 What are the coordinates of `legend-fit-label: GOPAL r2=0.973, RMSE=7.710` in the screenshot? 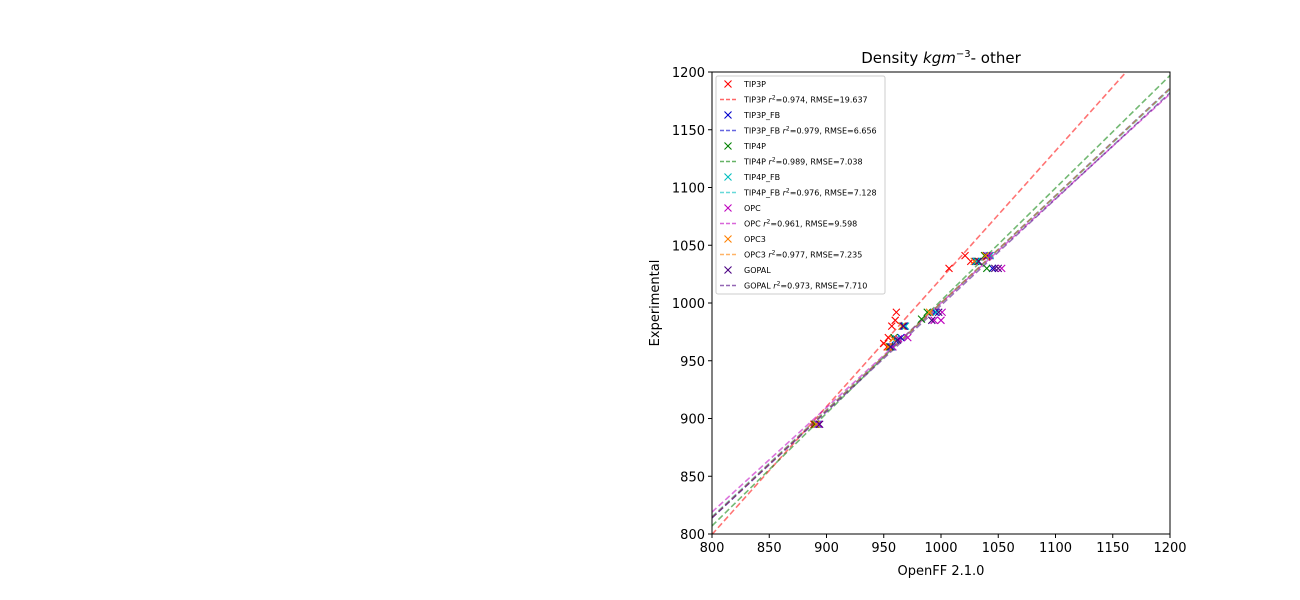 It's located at (805, 286).